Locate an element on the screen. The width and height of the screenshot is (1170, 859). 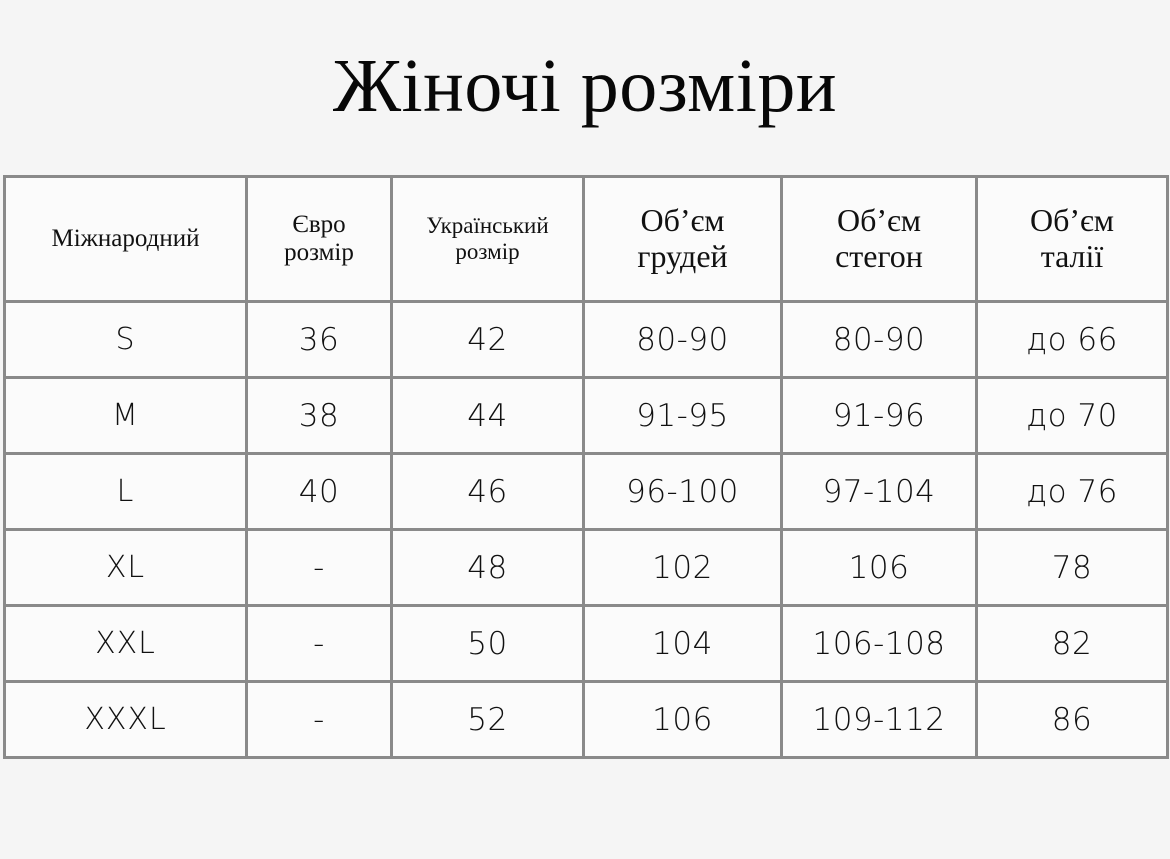
cell-waist: до 66 is located at coordinates (1072, 339).